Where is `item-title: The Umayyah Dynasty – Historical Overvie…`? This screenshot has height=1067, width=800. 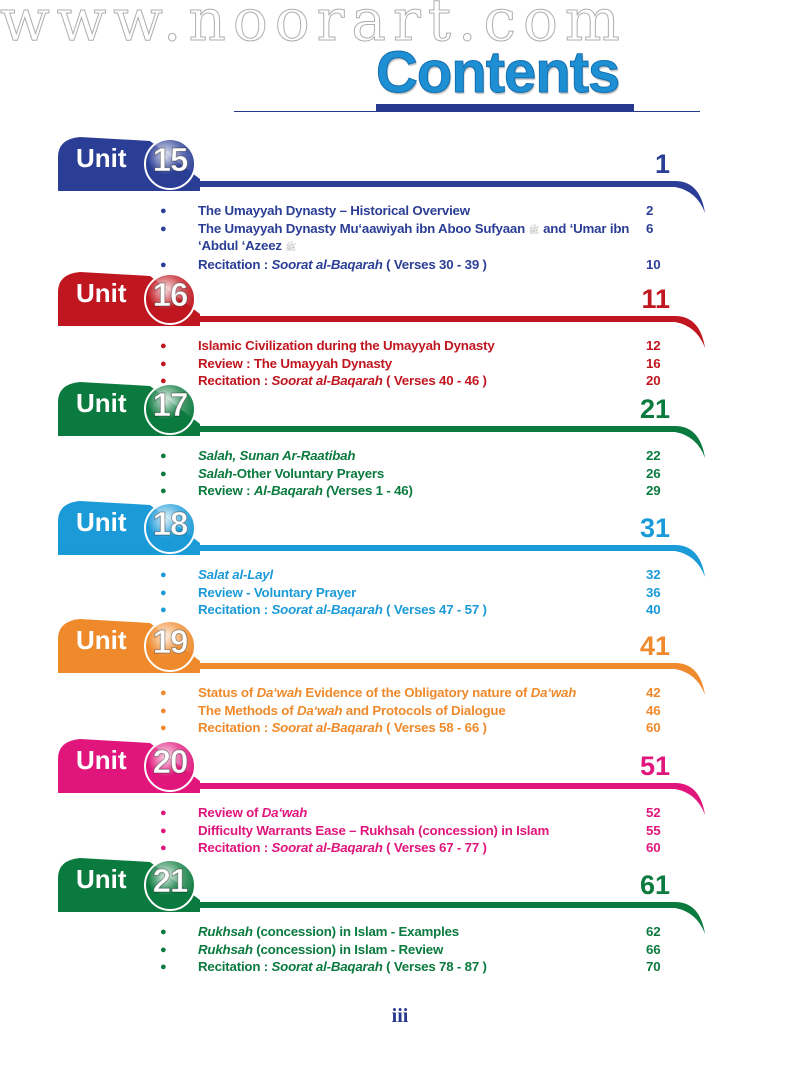 item-title: The Umayyah Dynasty – Historical Overvie… is located at coordinates (420, 211).